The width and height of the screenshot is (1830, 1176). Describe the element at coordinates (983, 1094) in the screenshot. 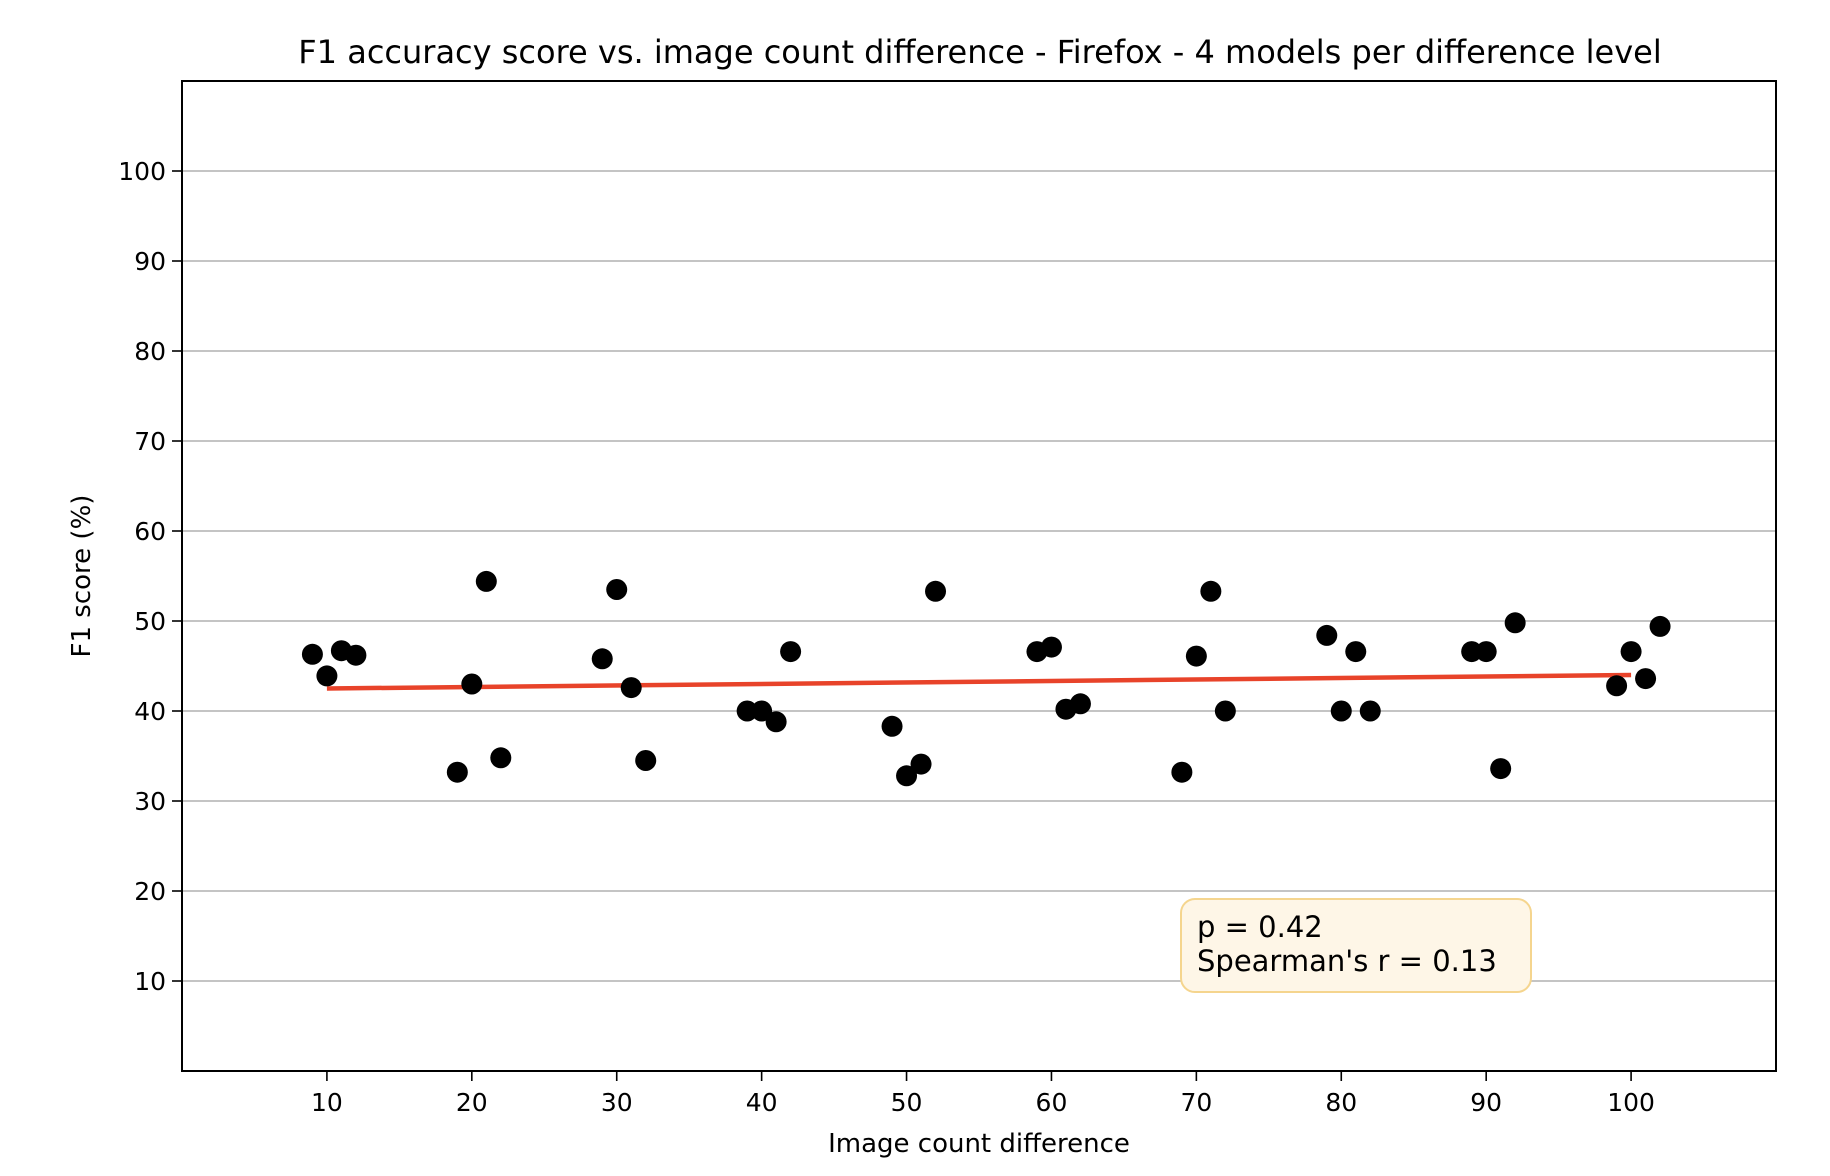

I see `x-axis-ticks: 10 20 30 40 50 60 70 80 90 100` at that location.